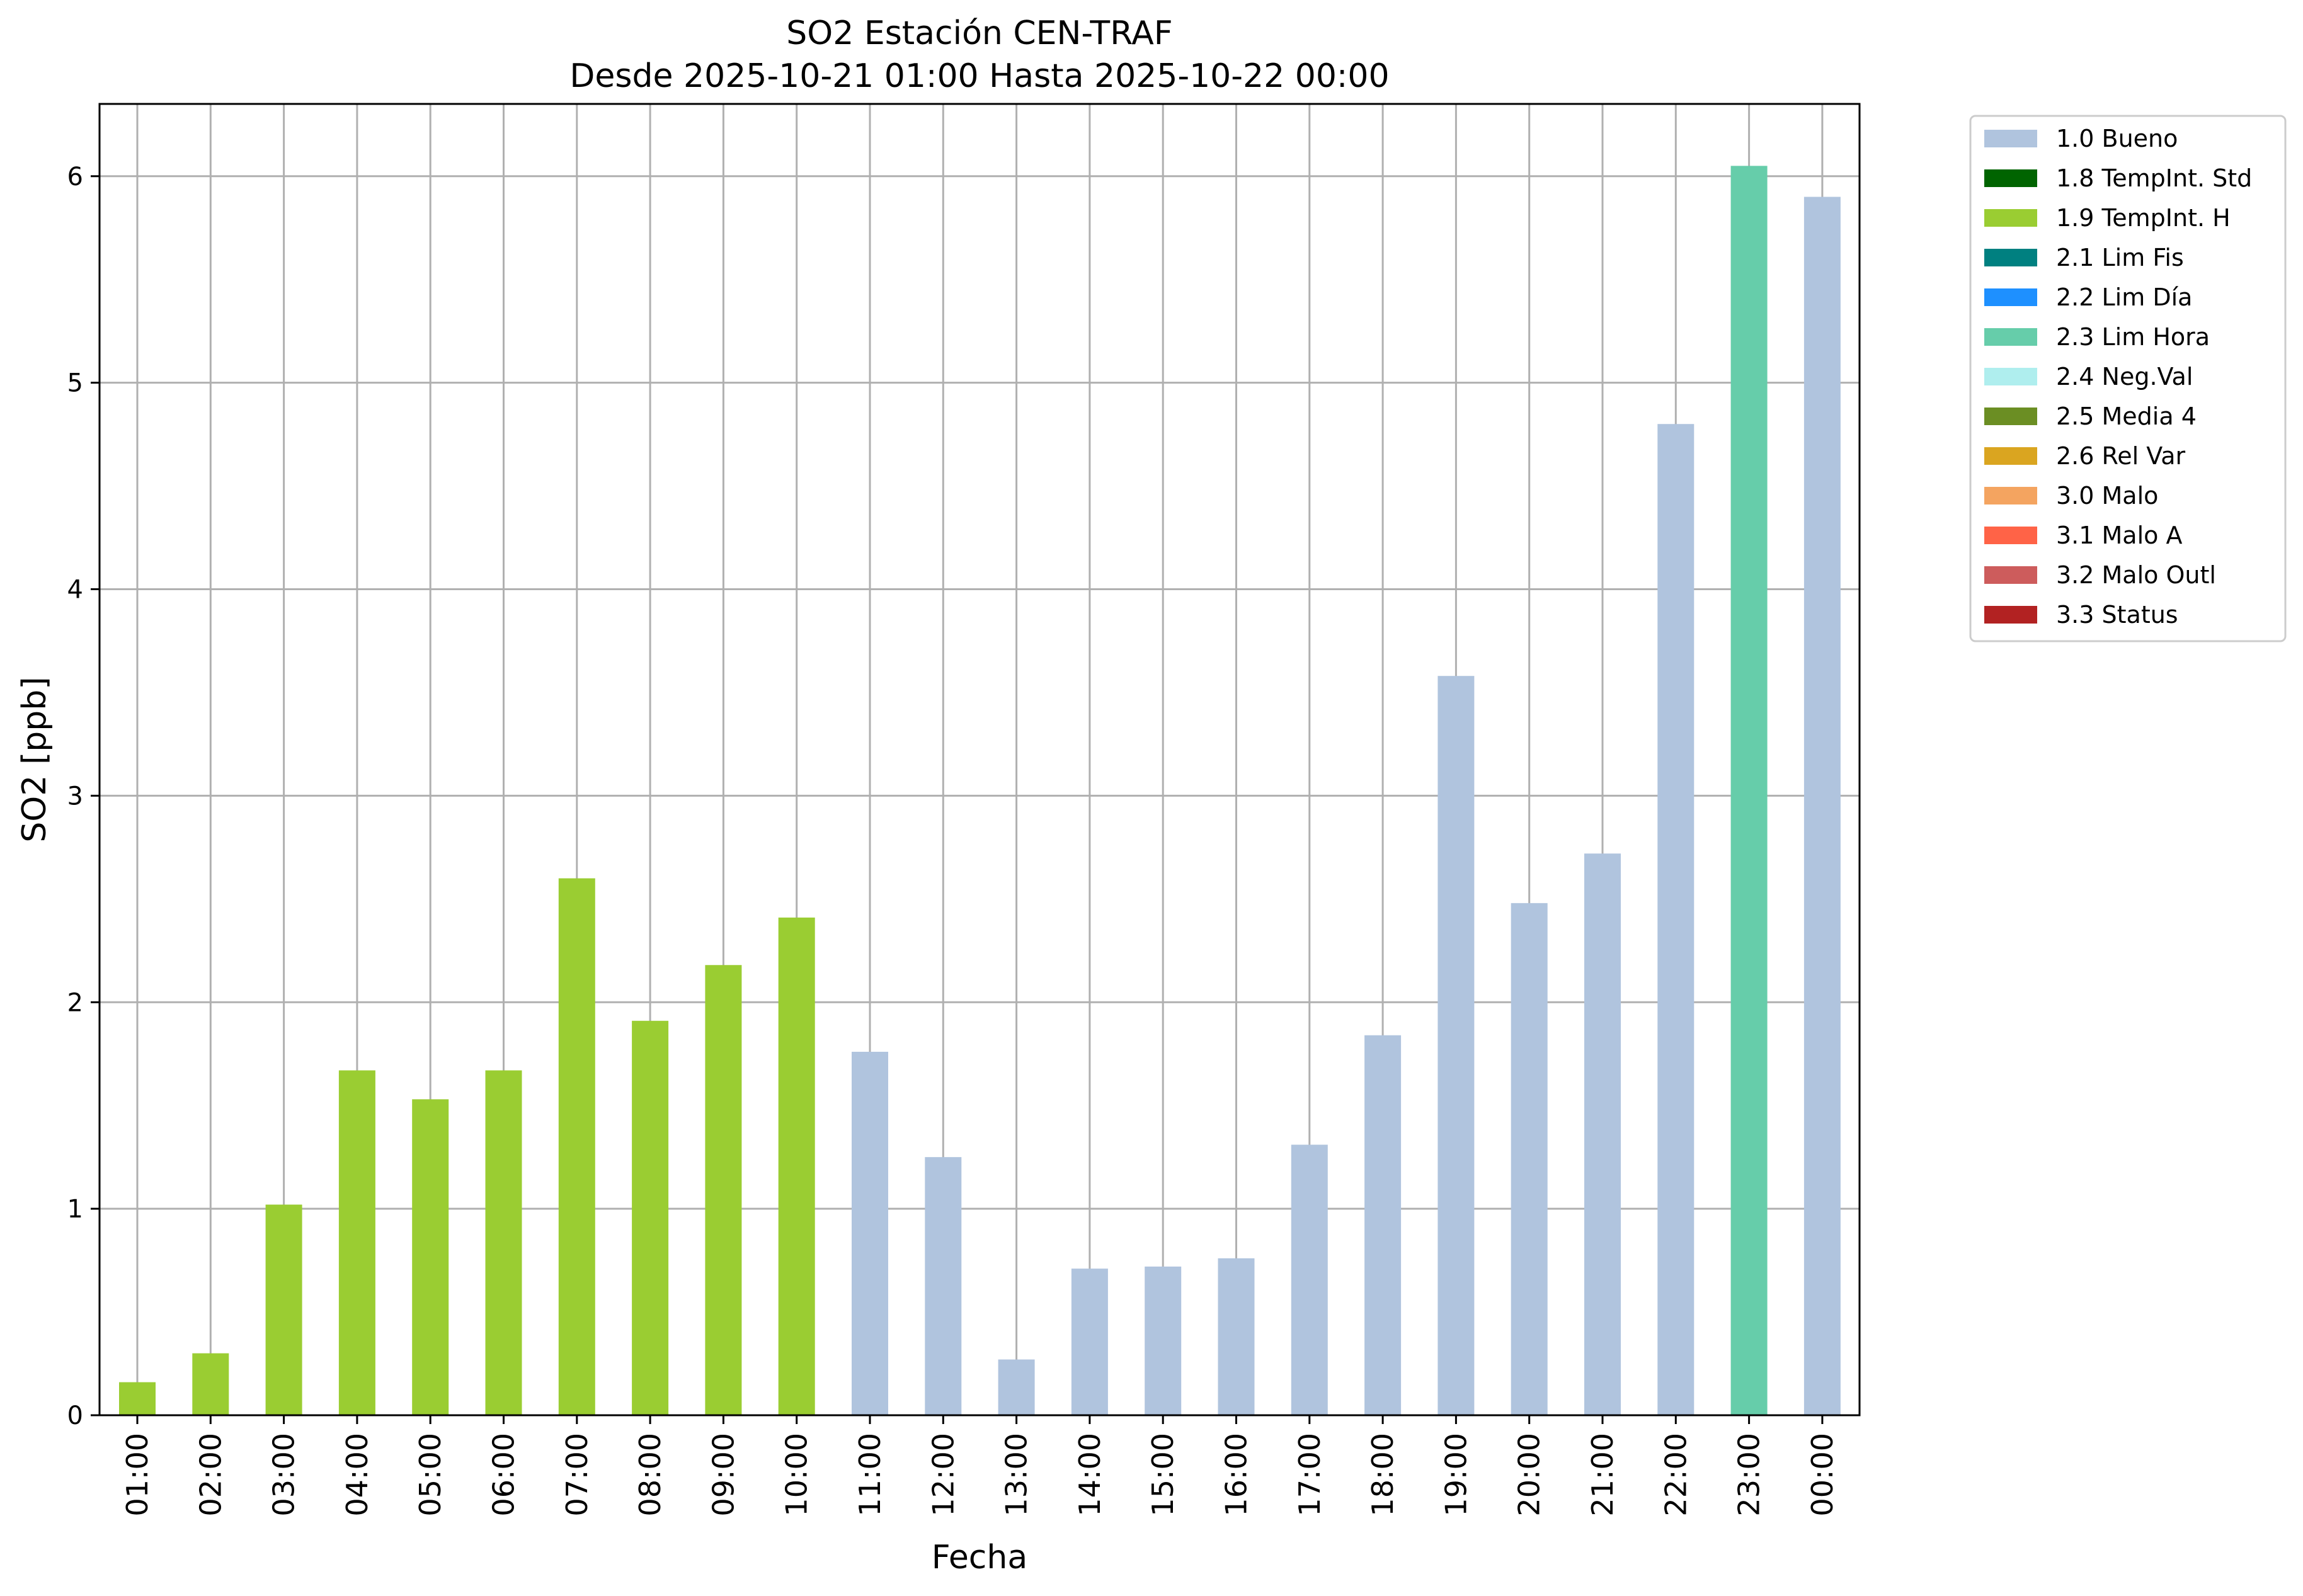 The height and width of the screenshot is (1596, 2303). I want to click on x-tick-label: 21:00, so click(1603, 1475).